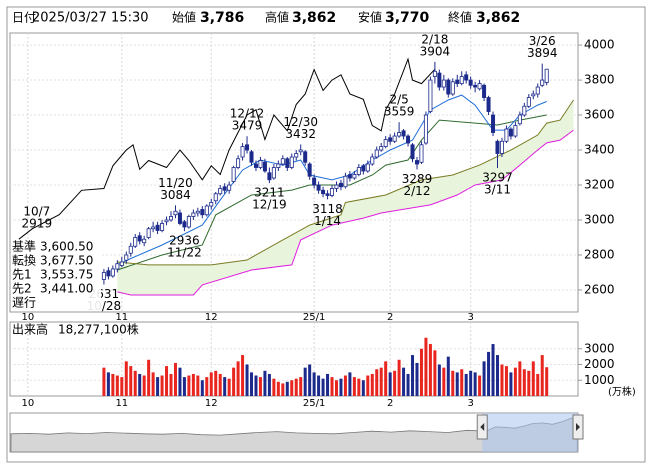 This screenshot has height=470, width=653. I want to click on header-label: 始値, so click(184, 17).